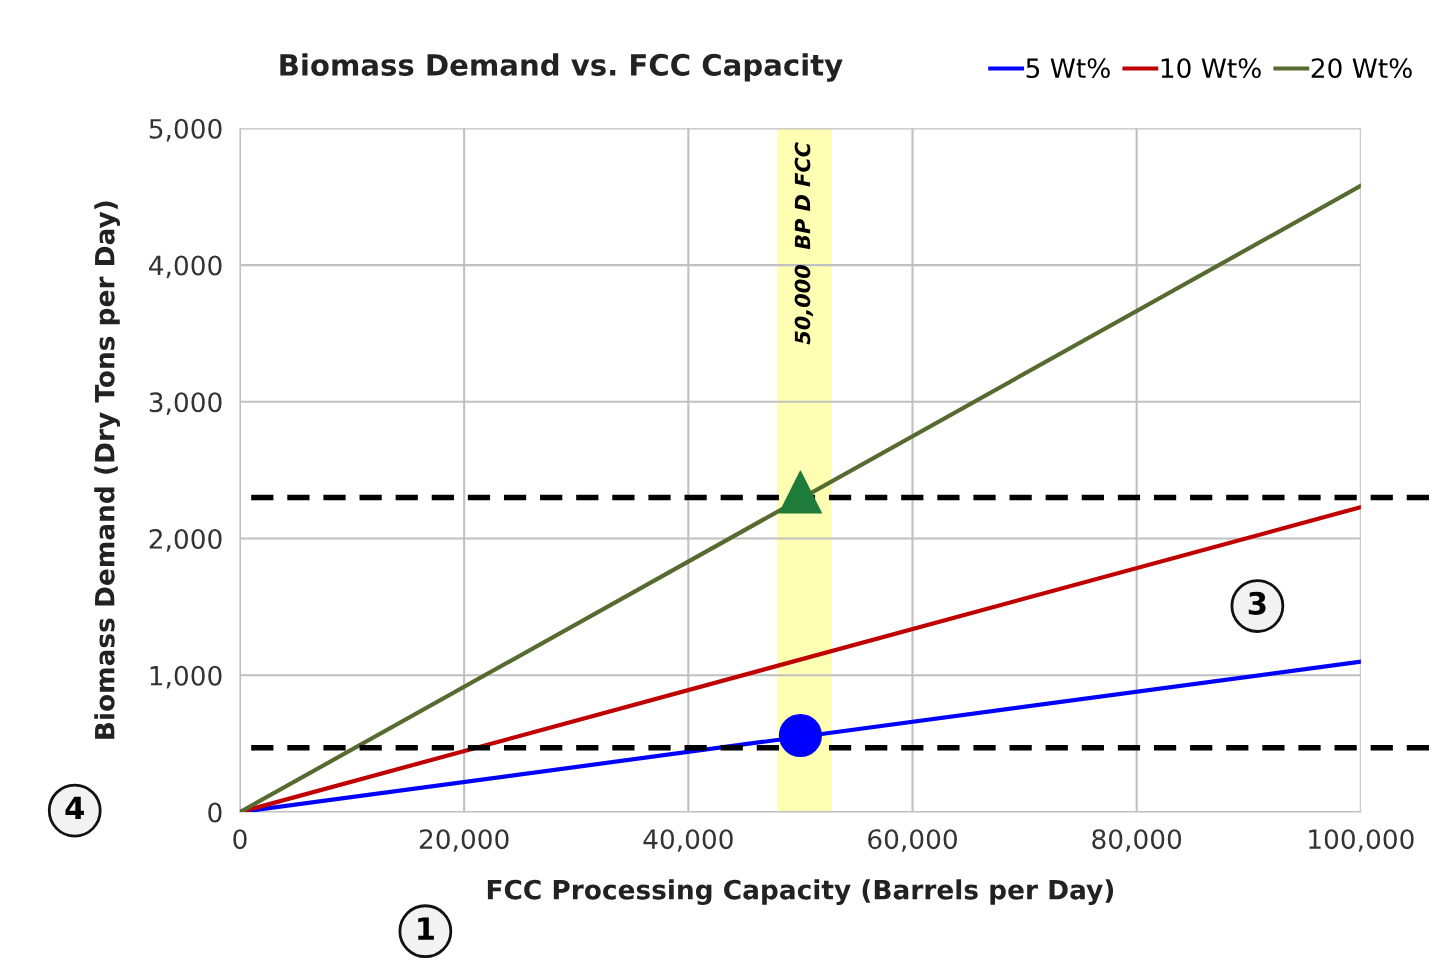 The height and width of the screenshot is (965, 1437). What do you see at coordinates (912, 840) in the screenshot?
I see `x-tick-label: 60,000` at bounding box center [912, 840].